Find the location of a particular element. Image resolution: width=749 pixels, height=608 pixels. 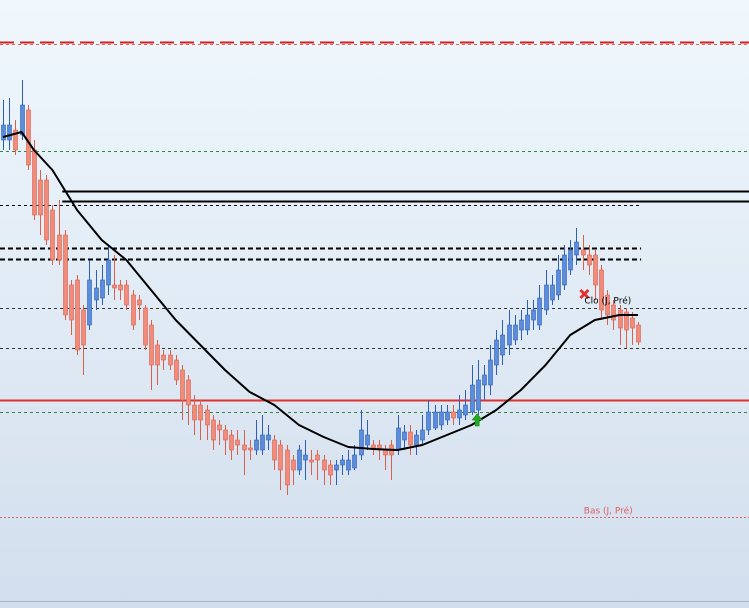

annotation: Clo (J, Pré) is located at coordinates (607, 301).